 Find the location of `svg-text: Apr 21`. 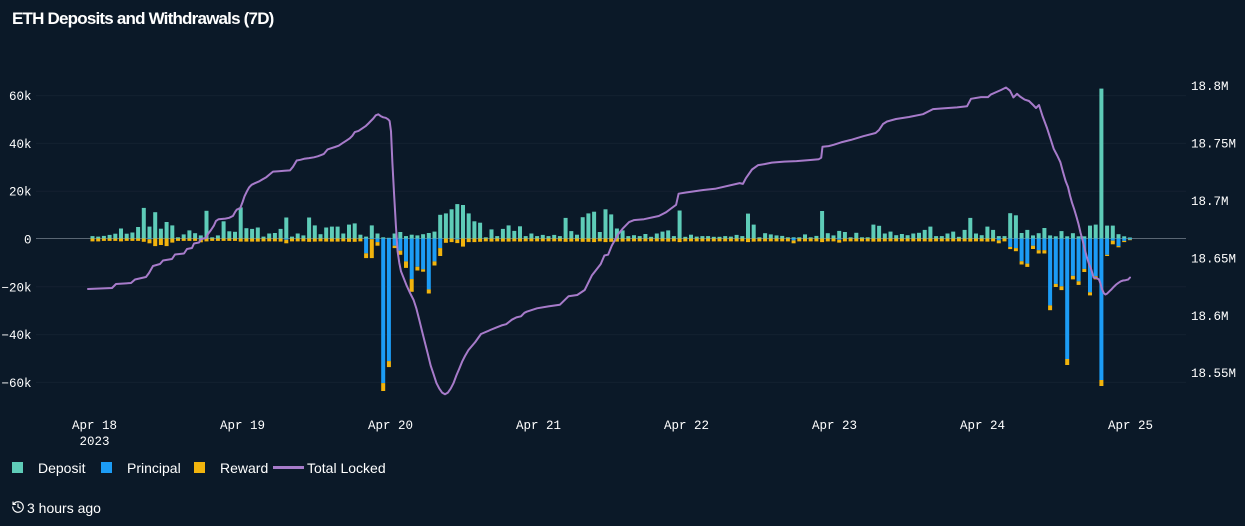

svg-text: Apr 21 is located at coordinates (538, 426).